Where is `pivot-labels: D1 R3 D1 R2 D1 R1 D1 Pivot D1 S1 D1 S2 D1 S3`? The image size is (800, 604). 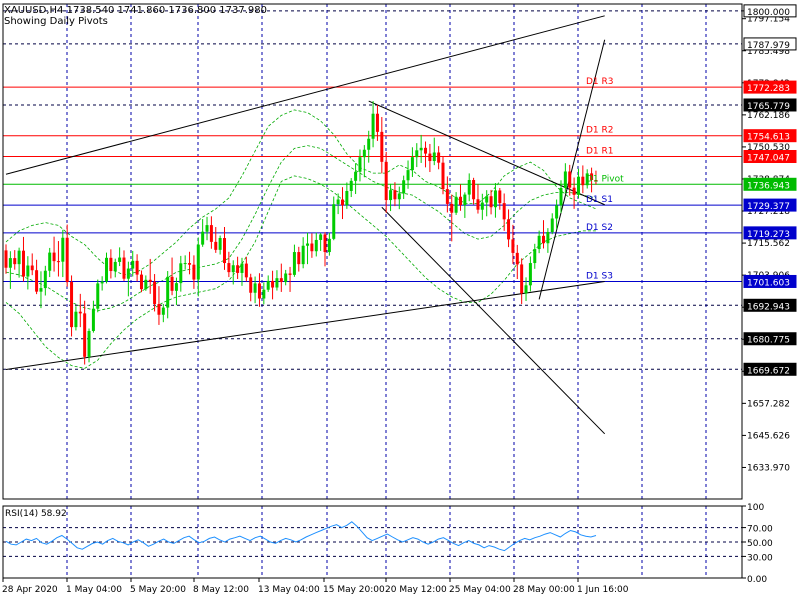
pivot-labels: D1 R3 D1 R2 D1 R1 D1 Pivot D1 S1 D1 S2 D1 S3 is located at coordinates (605, 179).